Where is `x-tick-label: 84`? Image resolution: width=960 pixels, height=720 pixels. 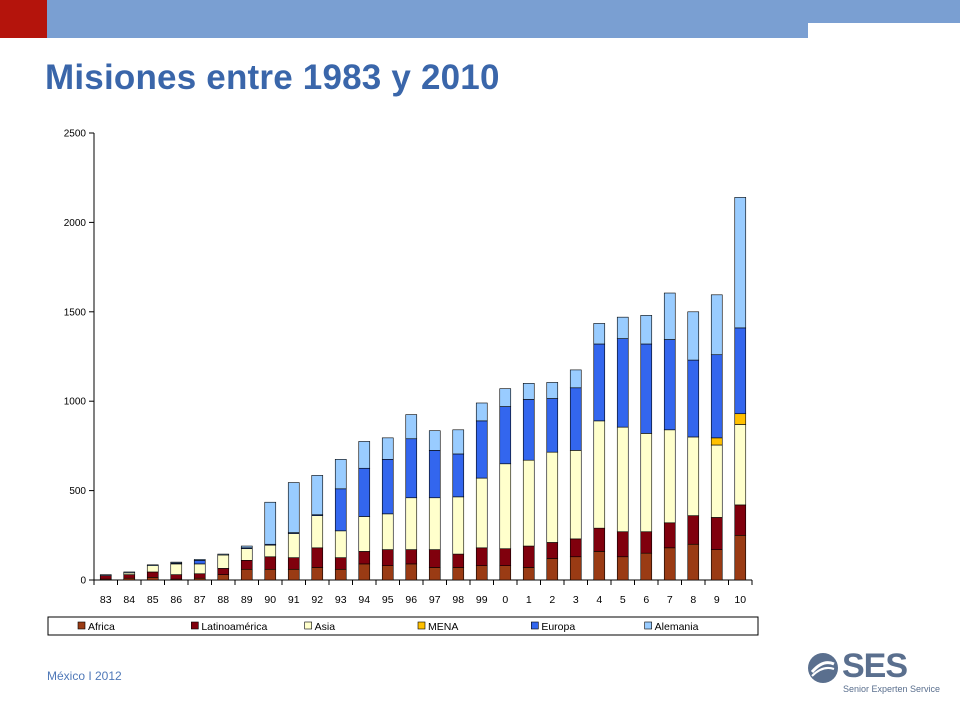
x-tick-label: 84 is located at coordinates (129, 600).